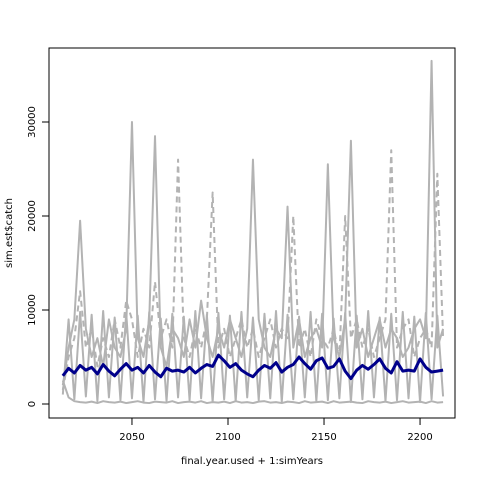  What do you see at coordinates (419, 437) in the screenshot?
I see `x-tick-label: 2200` at bounding box center [419, 437].